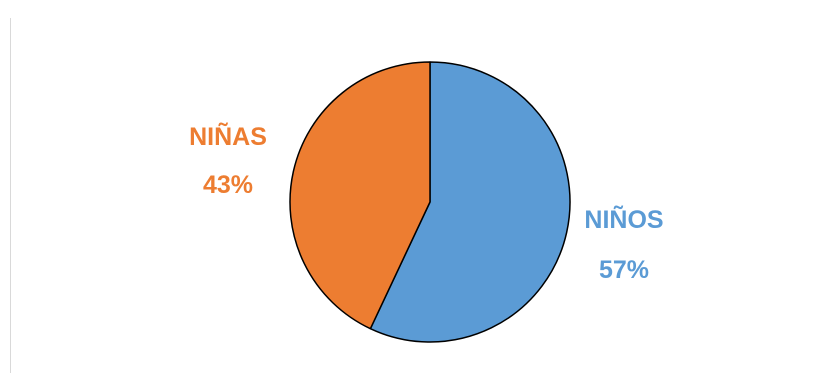 The height and width of the screenshot is (385, 836). Describe the element at coordinates (228, 185) in the screenshot. I see `slice-percent-label: 43%` at that location.